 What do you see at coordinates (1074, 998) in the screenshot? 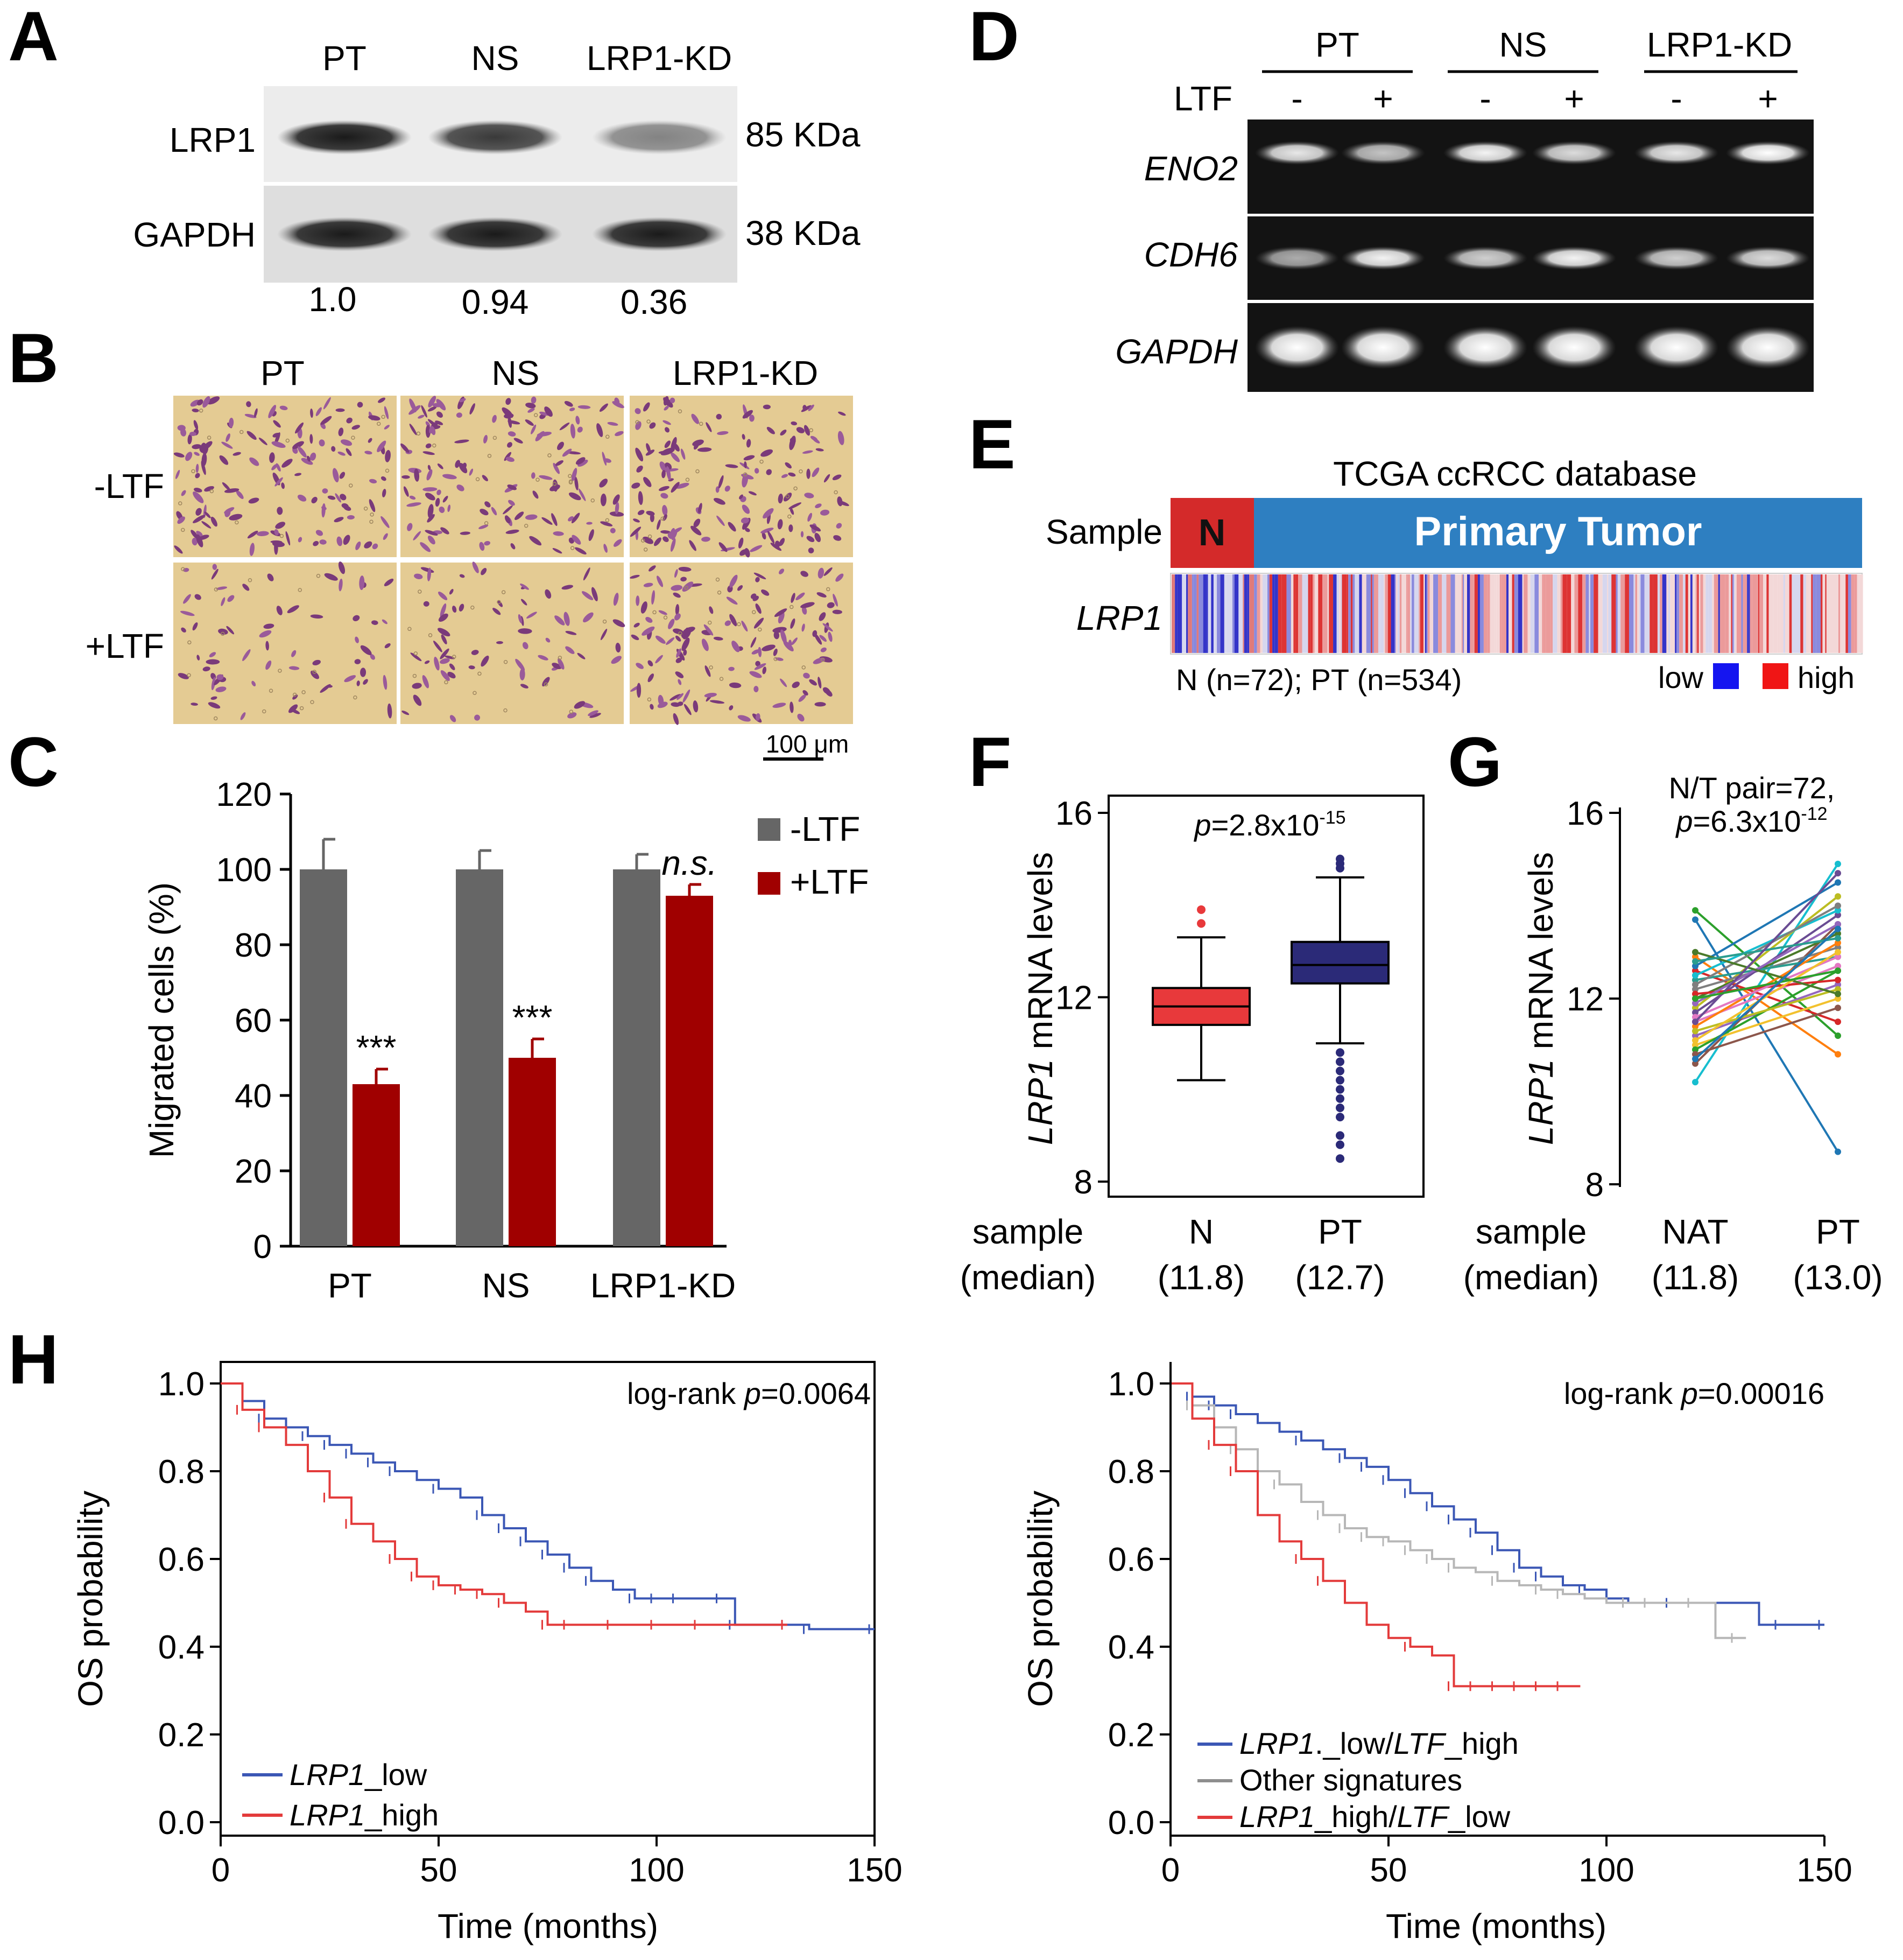
I see `f-ytick-label: 12` at bounding box center [1074, 998].